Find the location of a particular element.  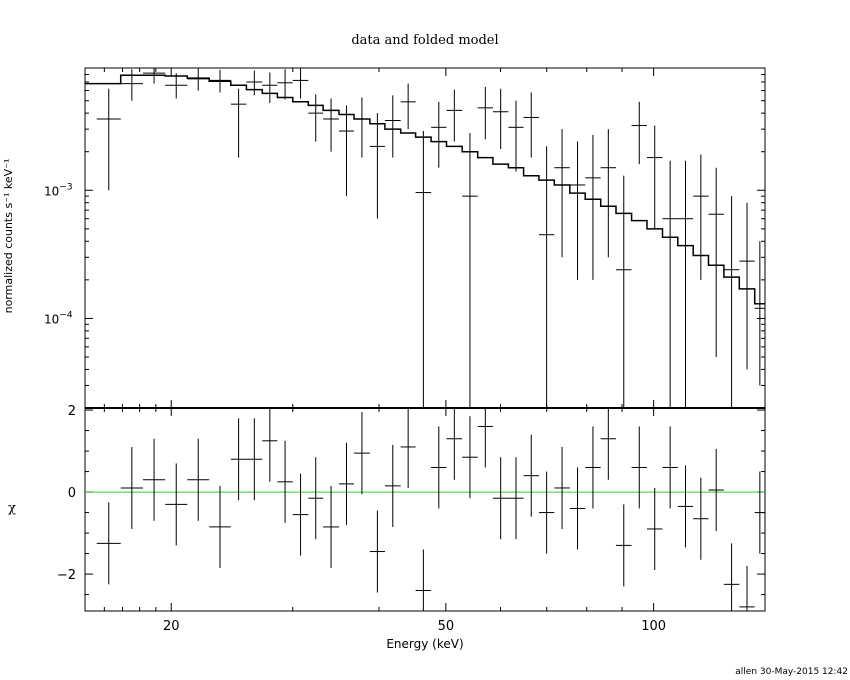

x-axis-label: Energy (keV) is located at coordinates (424, 644).